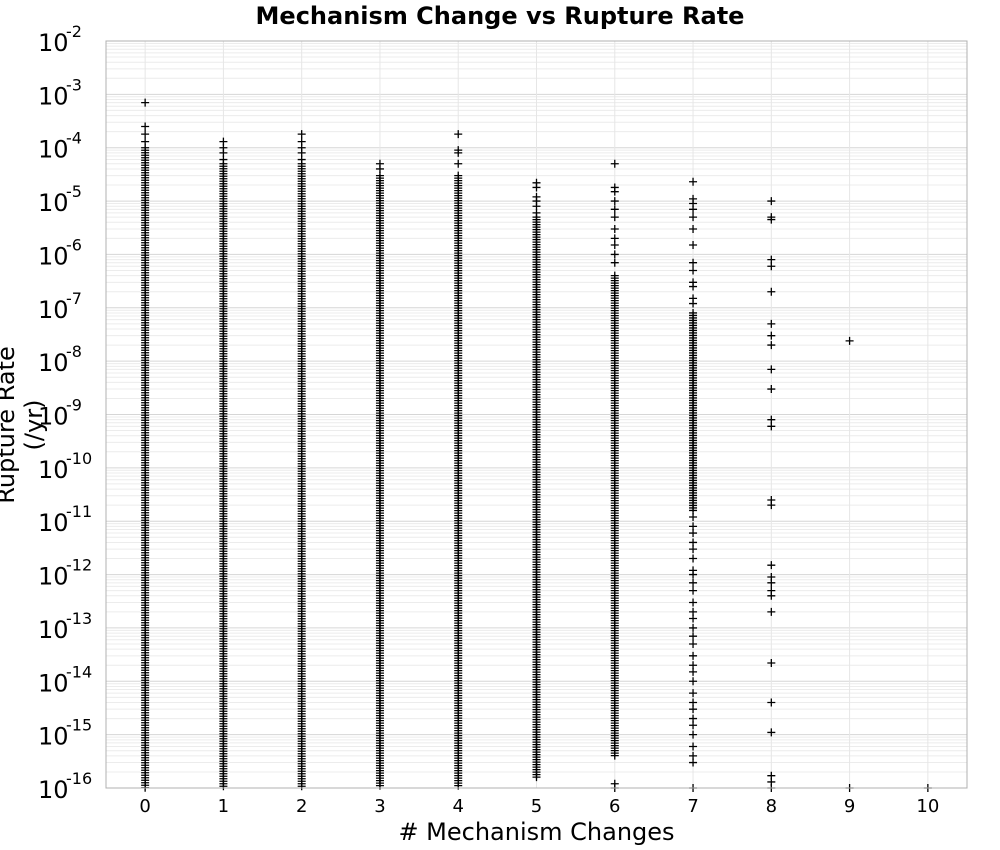 The height and width of the screenshot is (850, 1000). I want to click on y-tick-exponent: -11, so click(79, 511).